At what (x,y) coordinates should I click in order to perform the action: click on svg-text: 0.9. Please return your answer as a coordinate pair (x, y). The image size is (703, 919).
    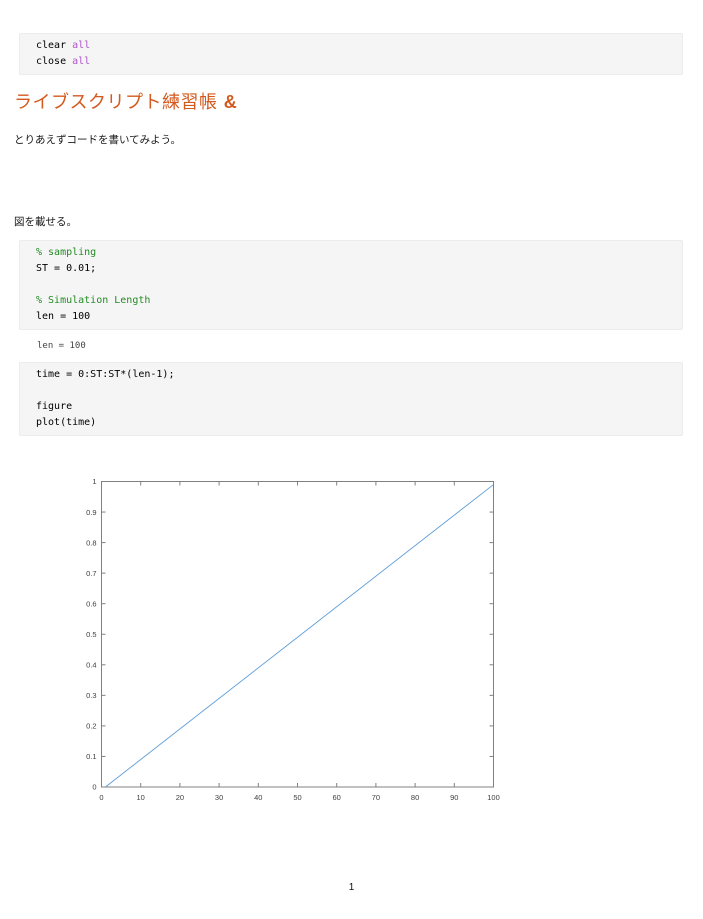
    Looking at the image, I should click on (91, 512).